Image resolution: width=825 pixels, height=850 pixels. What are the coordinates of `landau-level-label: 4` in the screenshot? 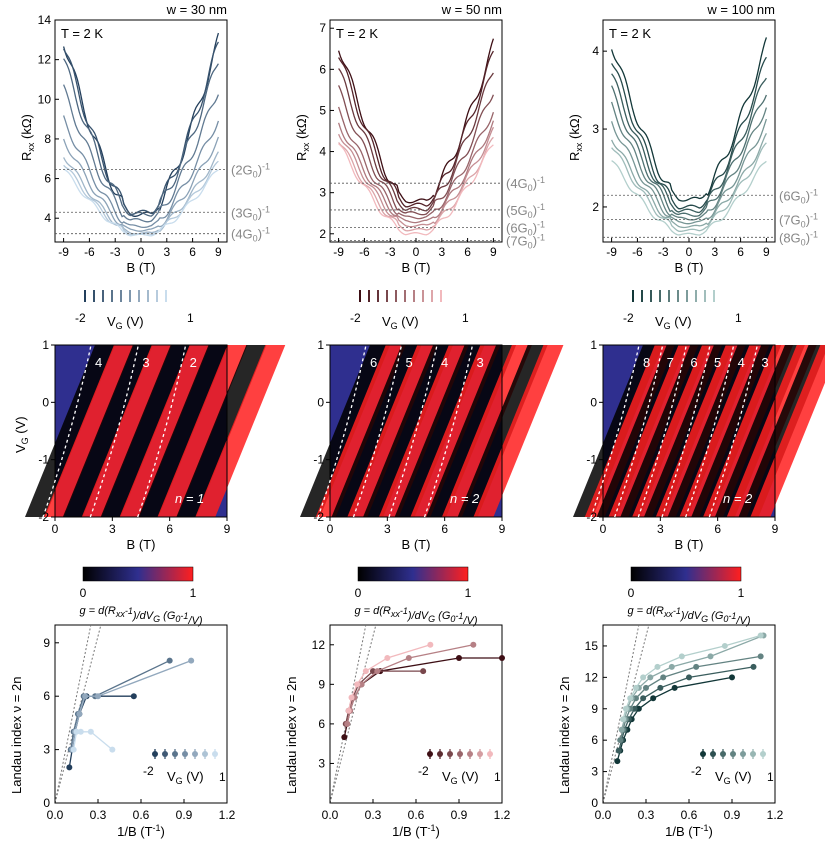 It's located at (444, 362).